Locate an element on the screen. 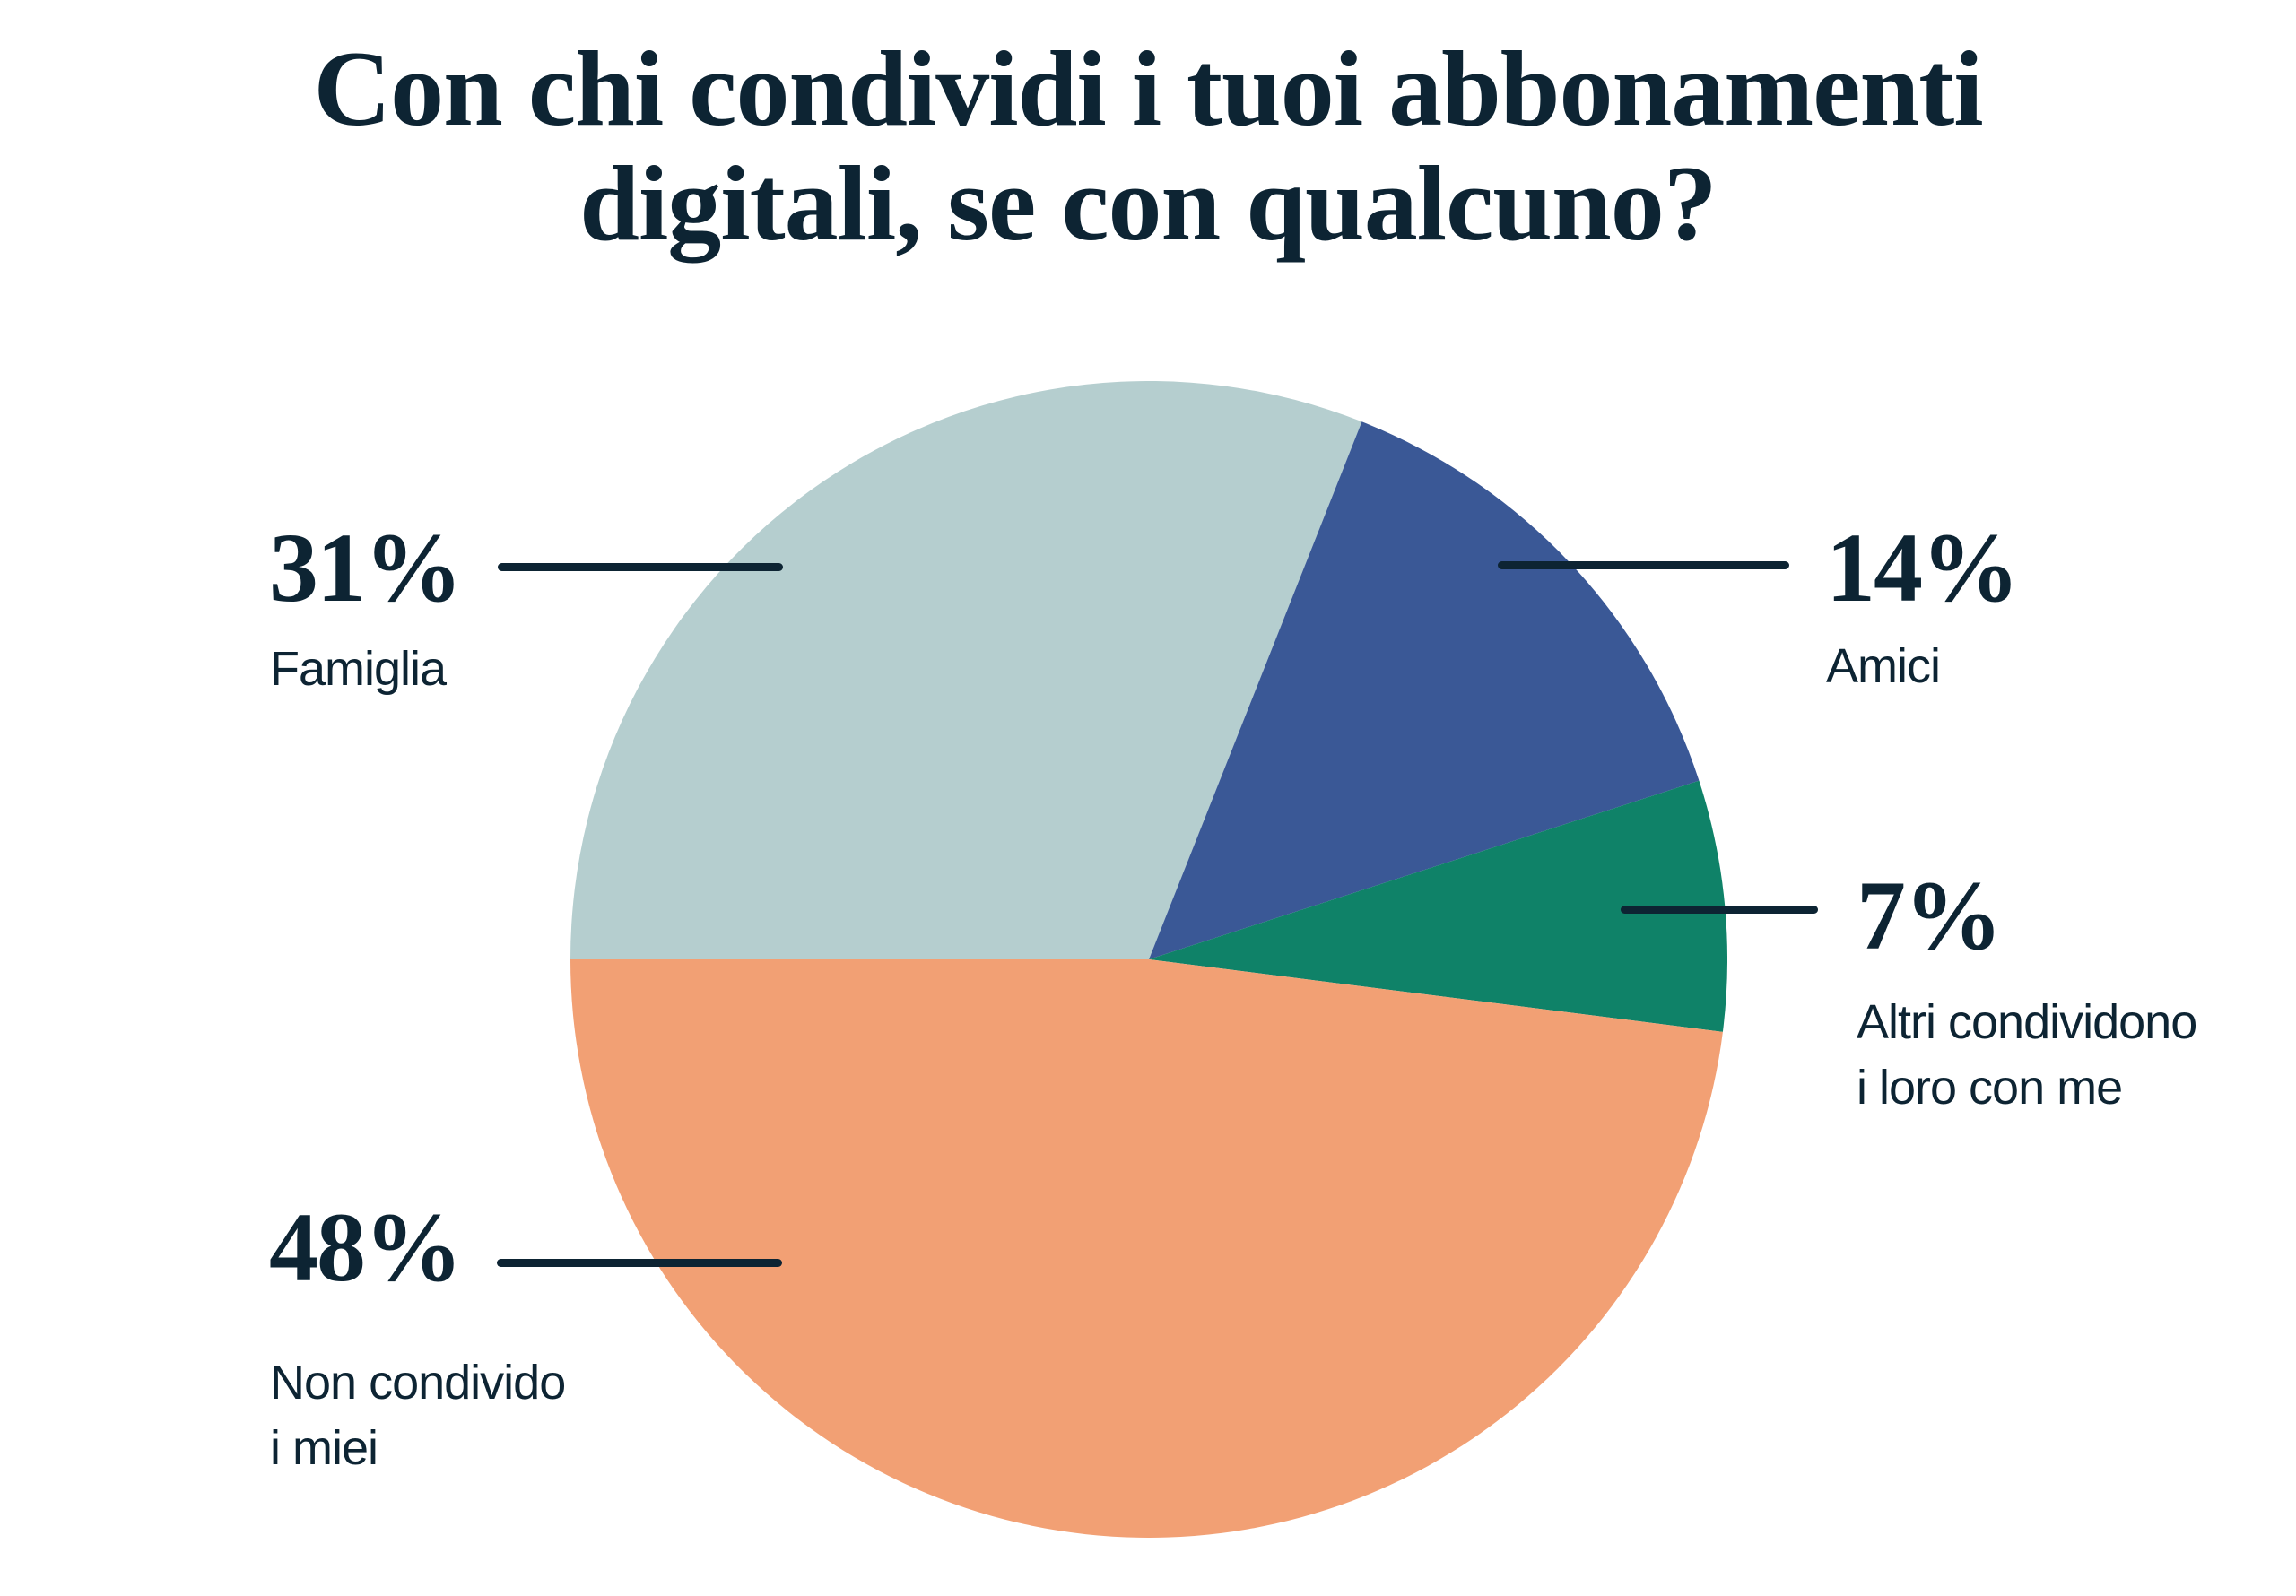  slice-label-non-condivido-line1: Non condivido is located at coordinates (418, 1383).